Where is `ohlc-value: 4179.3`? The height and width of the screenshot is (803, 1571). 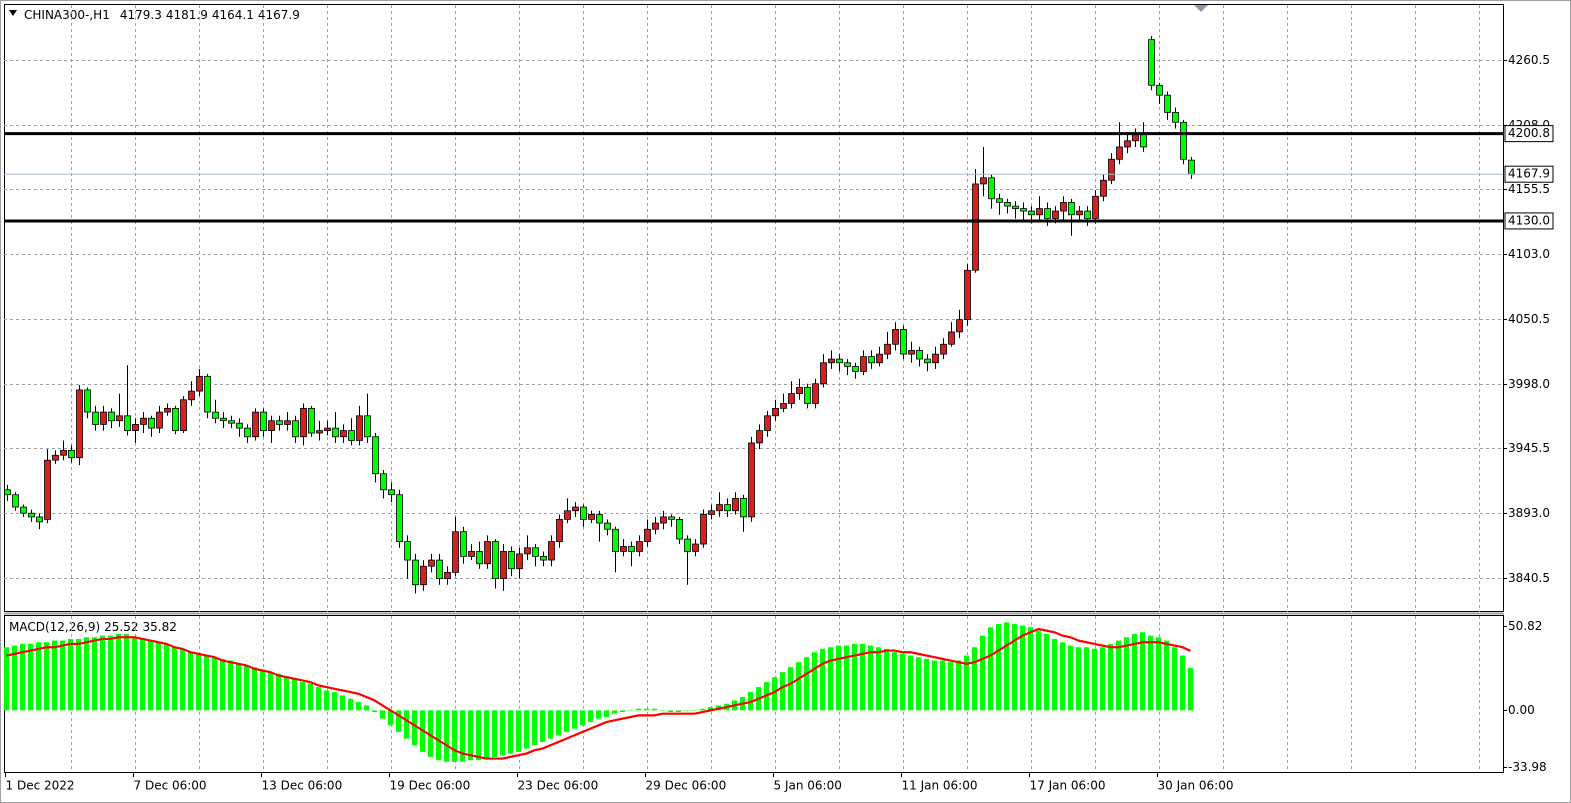
ohlc-value: 4179.3 is located at coordinates (141, 15).